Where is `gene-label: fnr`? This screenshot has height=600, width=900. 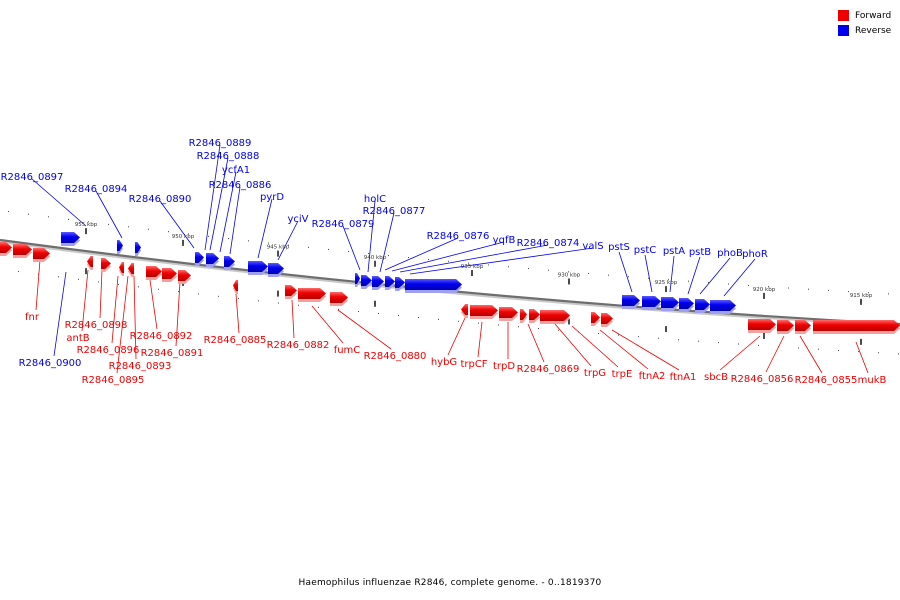
gene-label: fnr is located at coordinates (32, 317).